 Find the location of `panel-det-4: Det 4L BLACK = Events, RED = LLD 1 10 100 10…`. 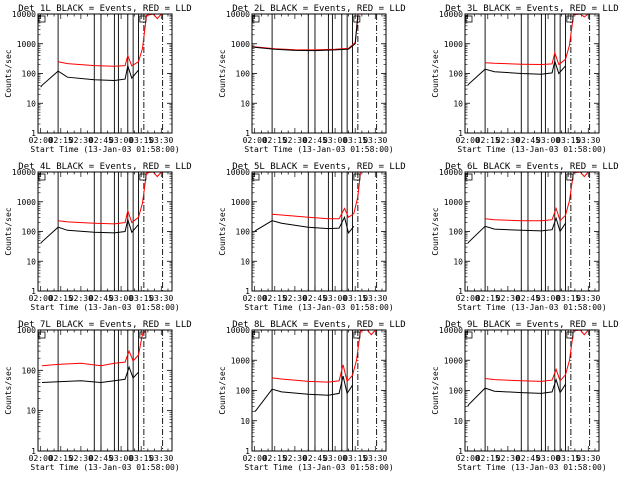

panel-det-4: Det 4L BLACK = Events, RED = LLD 1 10 100 10… is located at coordinates (98, 237).